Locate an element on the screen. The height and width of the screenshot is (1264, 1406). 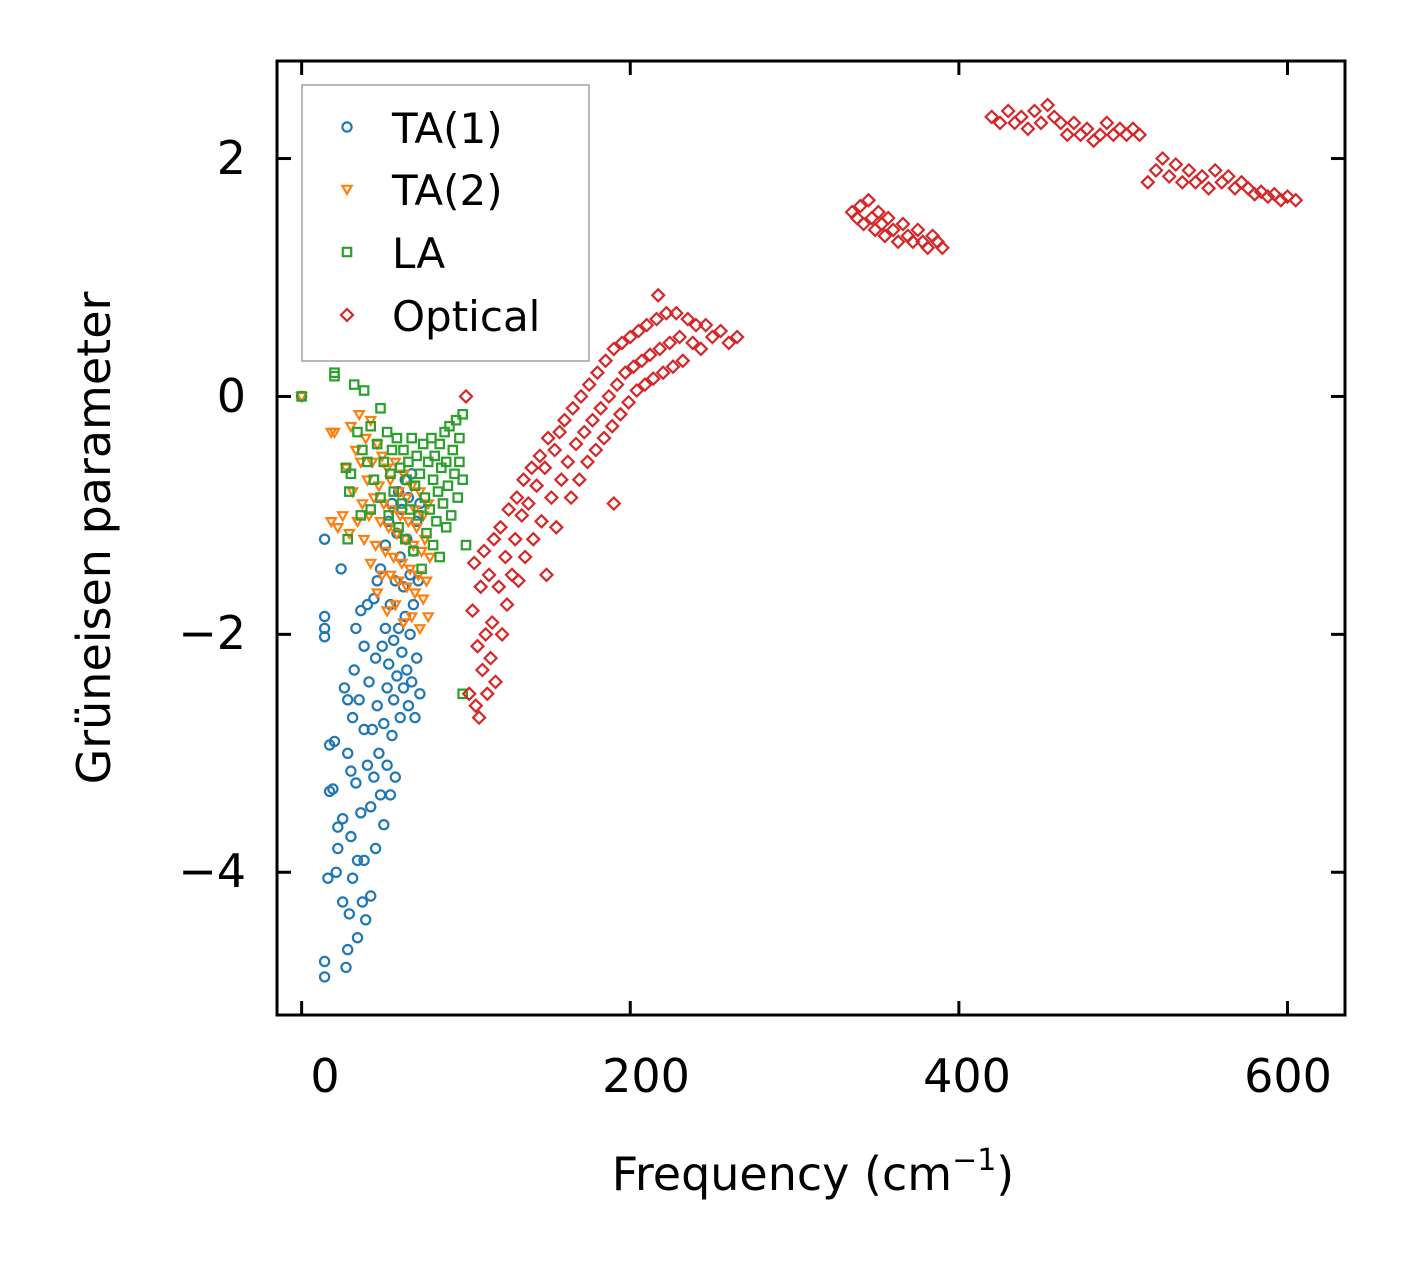
legend-label-la: LA is located at coordinates (418, 253).